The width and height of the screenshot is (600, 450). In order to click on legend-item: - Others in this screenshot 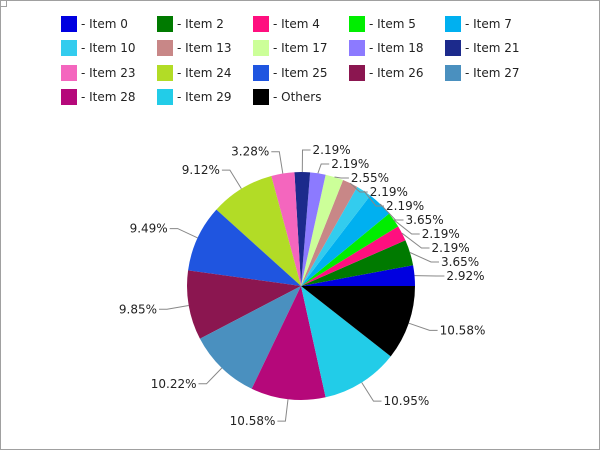, I will do `click(303, 97)`.